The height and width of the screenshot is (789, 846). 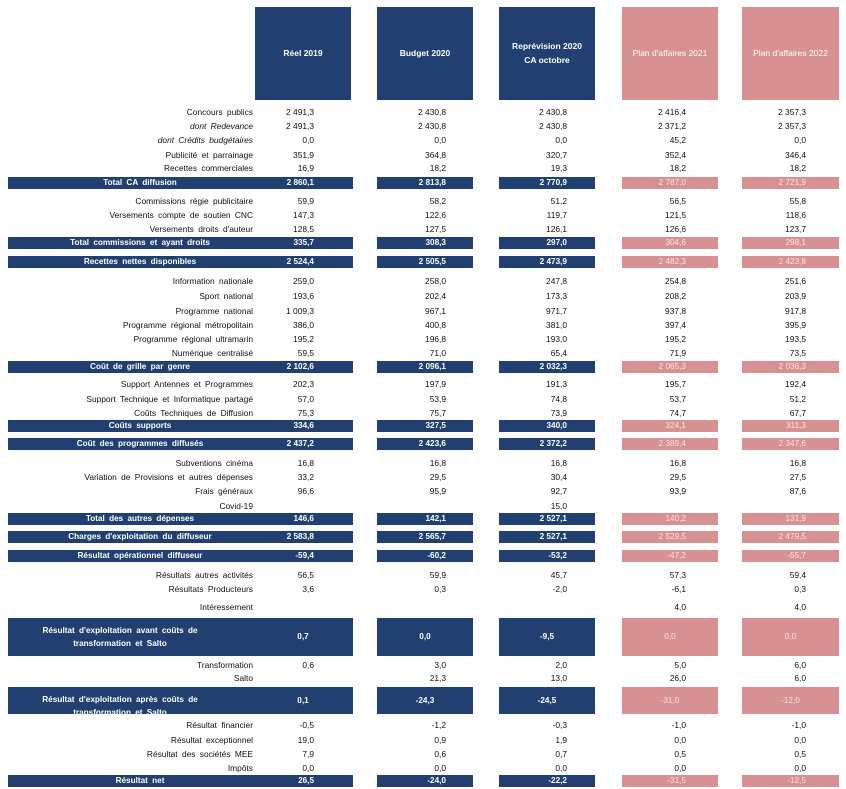 What do you see at coordinates (561, 740) in the screenshot?
I see `cell-value: 1,9` at bounding box center [561, 740].